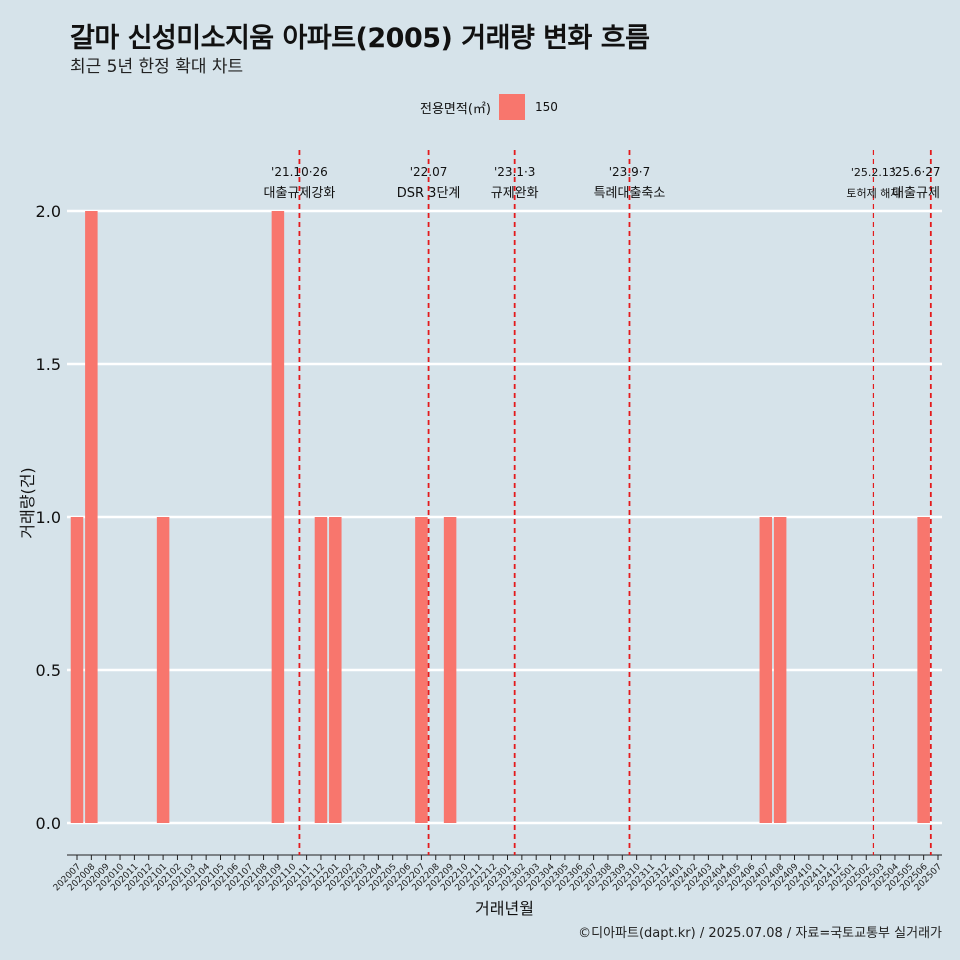 The width and height of the screenshot is (960, 960). What do you see at coordinates (546, 107) in the screenshot?
I see `legend-label: 150` at bounding box center [546, 107].